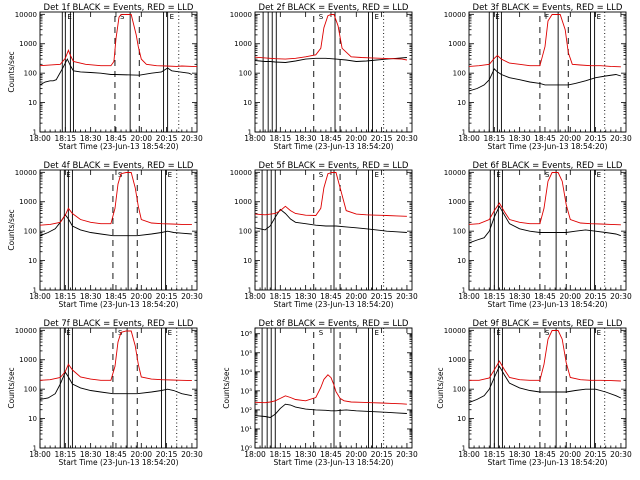  I want to click on panel-title: Det 8f BLACK = Events, RED = LLD, so click(334, 324).